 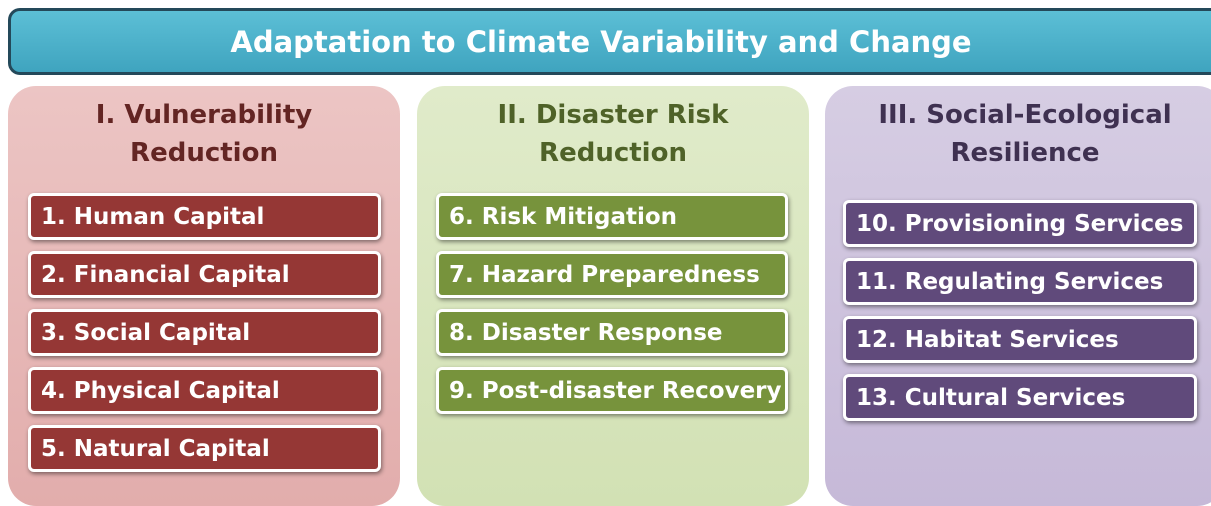 I want to click on list-item: 5. Natural Capital, so click(x=204, y=448).